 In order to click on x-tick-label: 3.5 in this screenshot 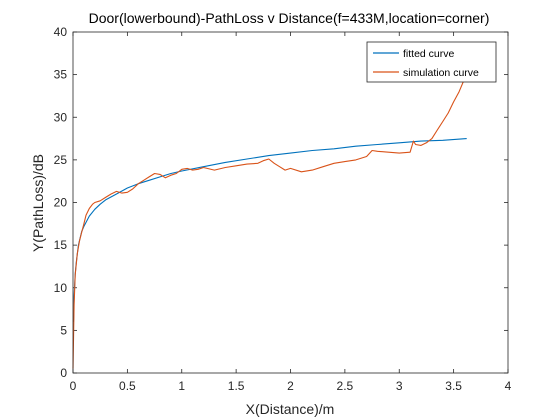, I will do `click(453, 386)`.